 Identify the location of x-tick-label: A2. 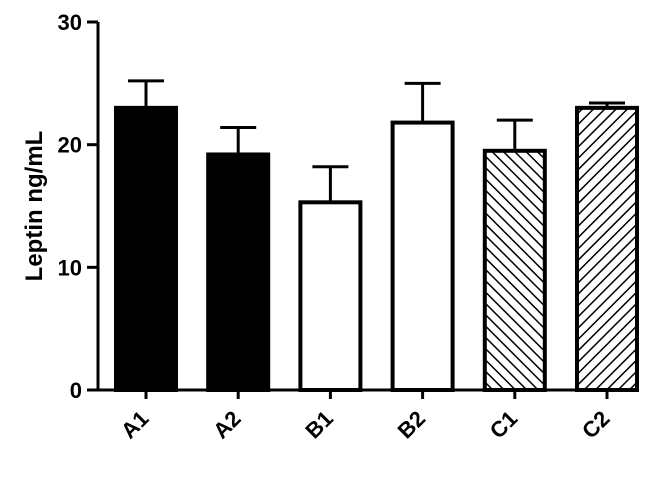
(227, 425).